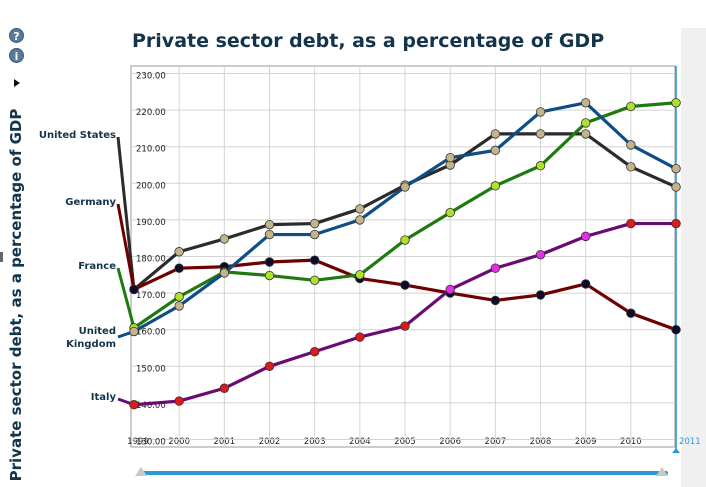 This screenshot has width=706, height=487. Describe the element at coordinates (151, 333) in the screenshot. I see `y-tick-label: 160.00` at that location.